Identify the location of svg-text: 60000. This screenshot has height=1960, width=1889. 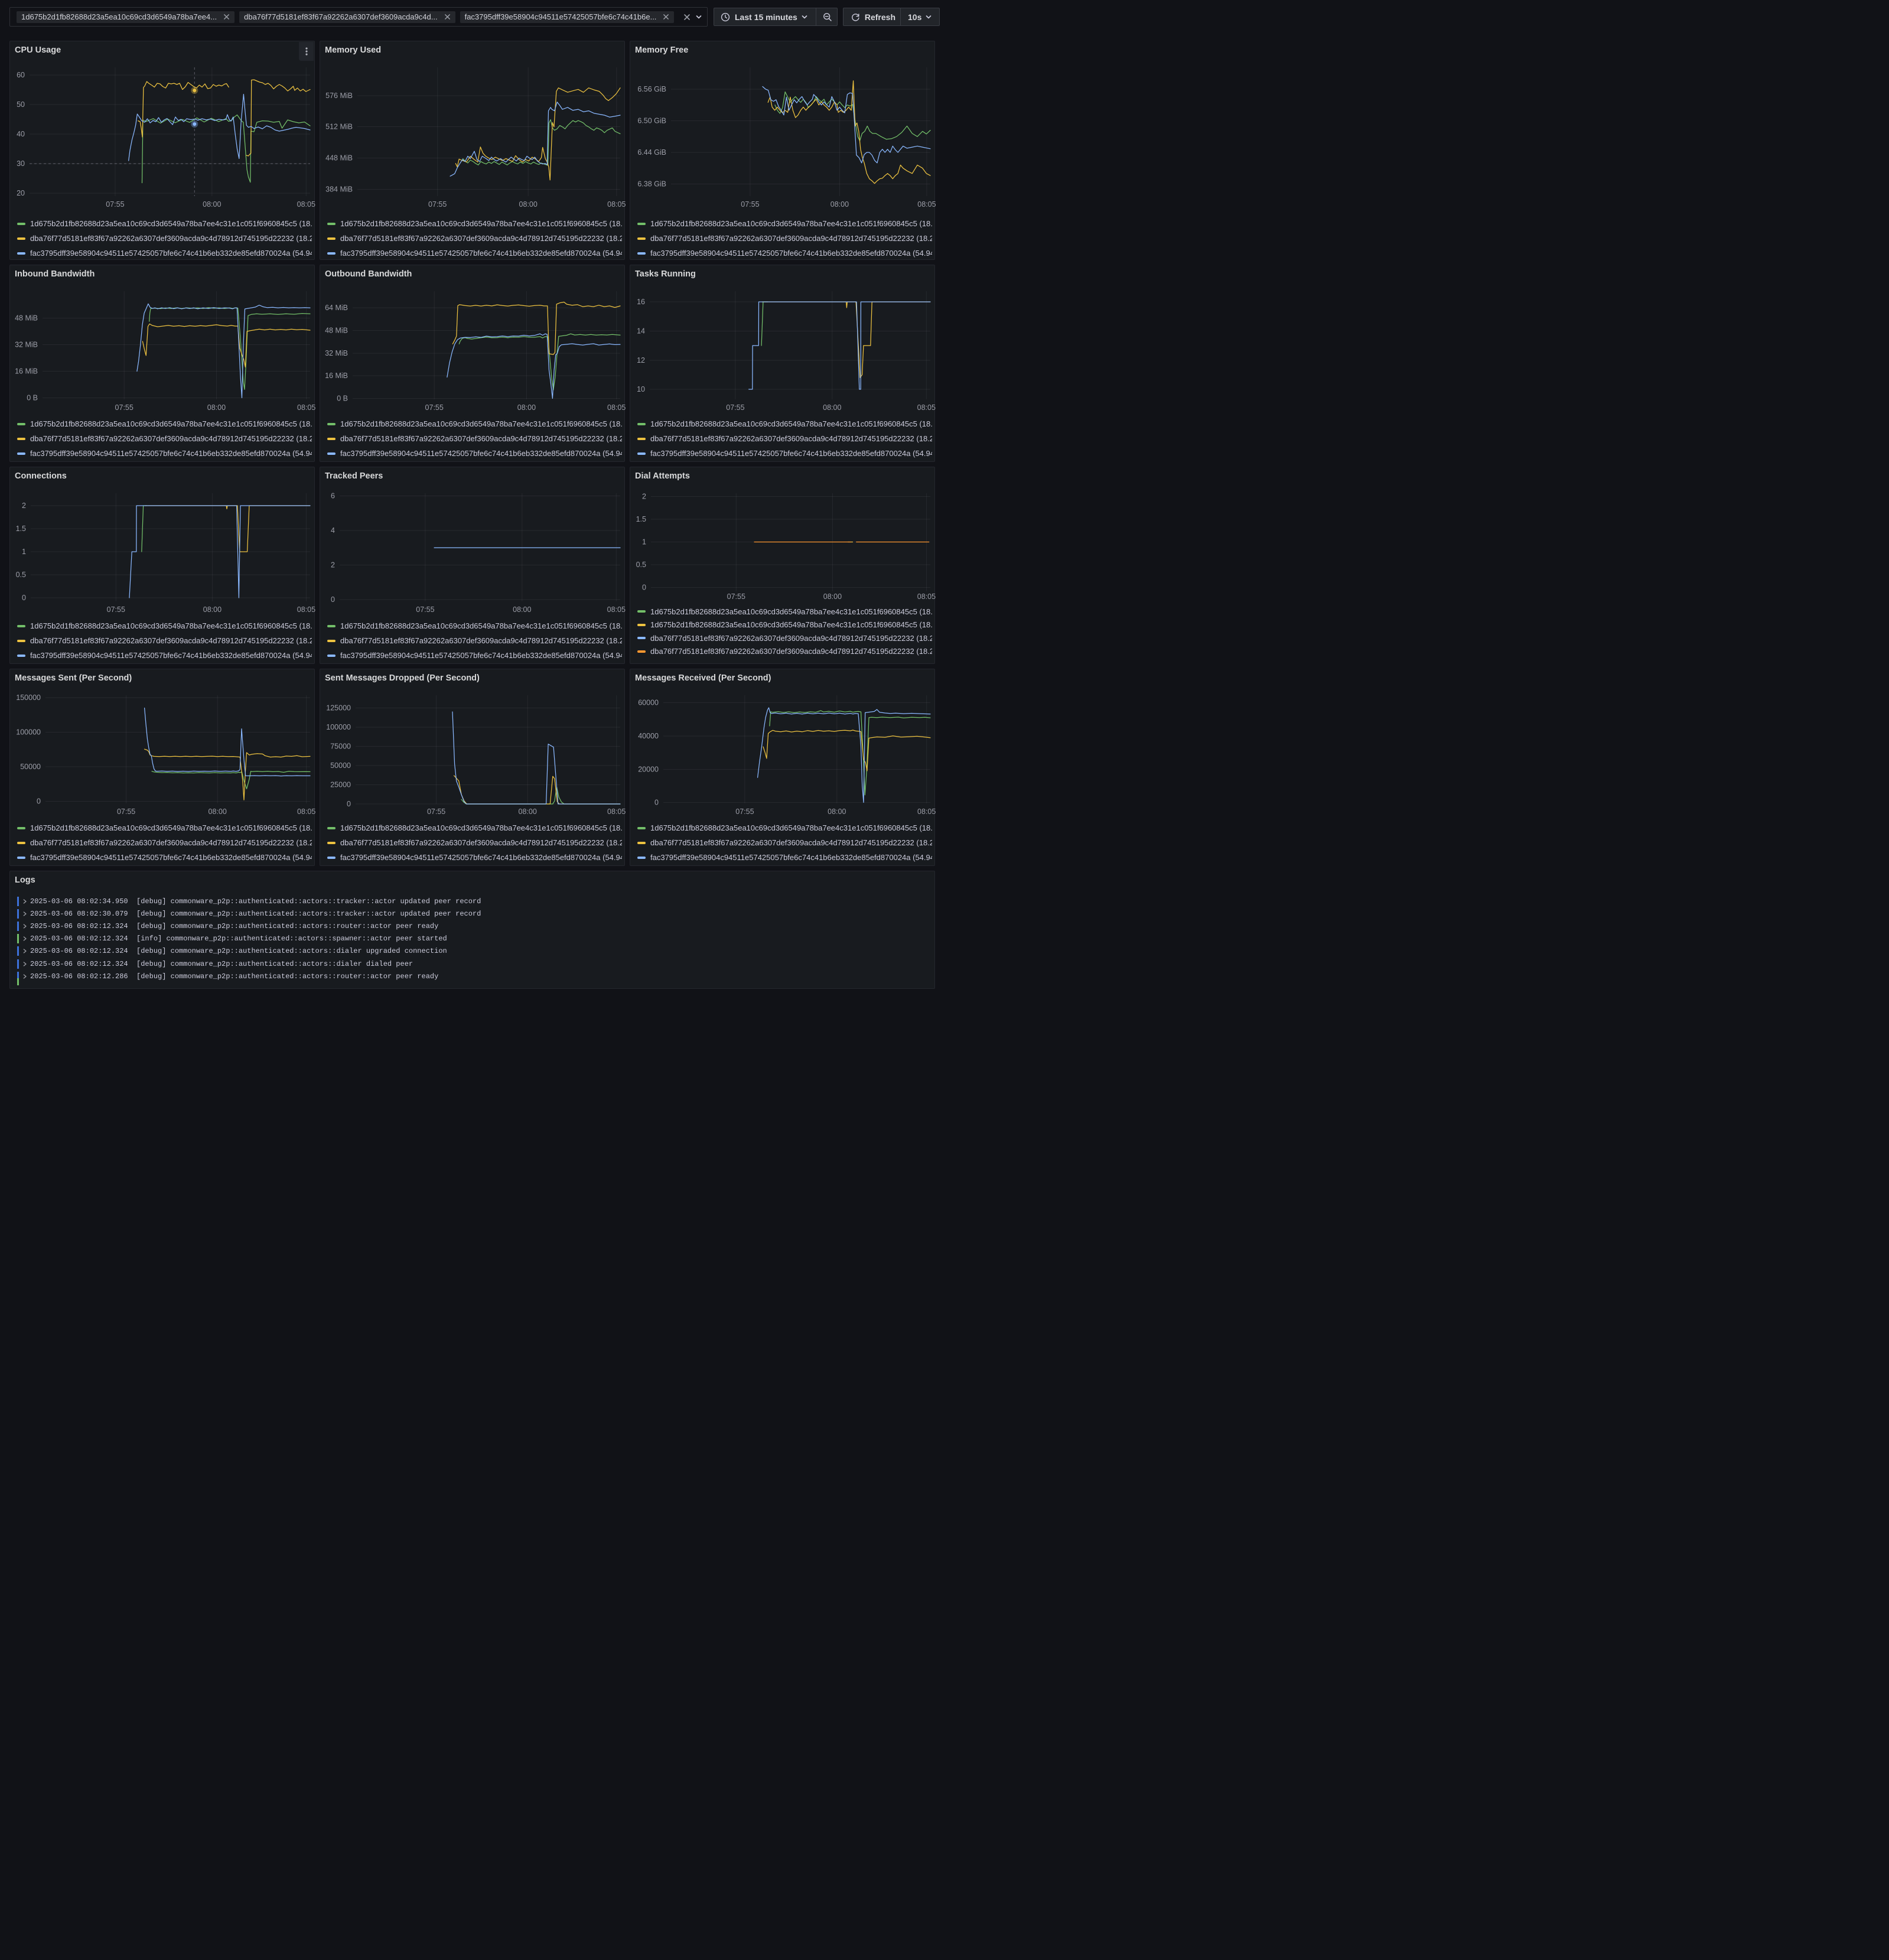
(649, 703).